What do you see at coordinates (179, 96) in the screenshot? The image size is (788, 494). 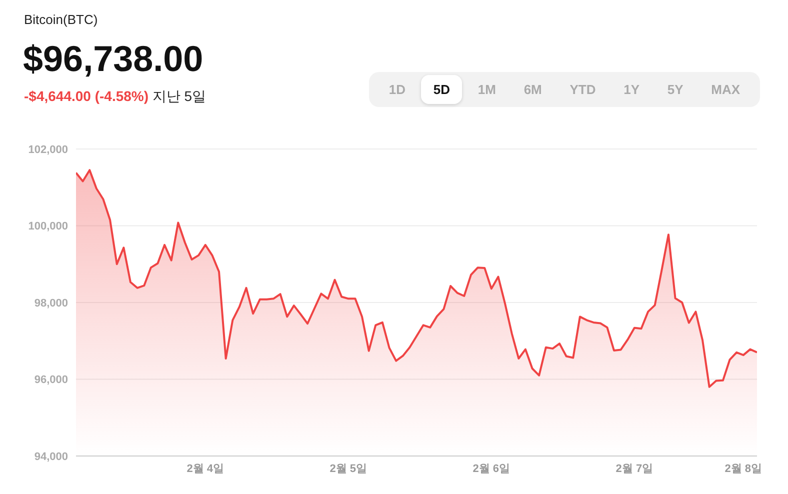 I see `text: 지난 5일` at bounding box center [179, 96].